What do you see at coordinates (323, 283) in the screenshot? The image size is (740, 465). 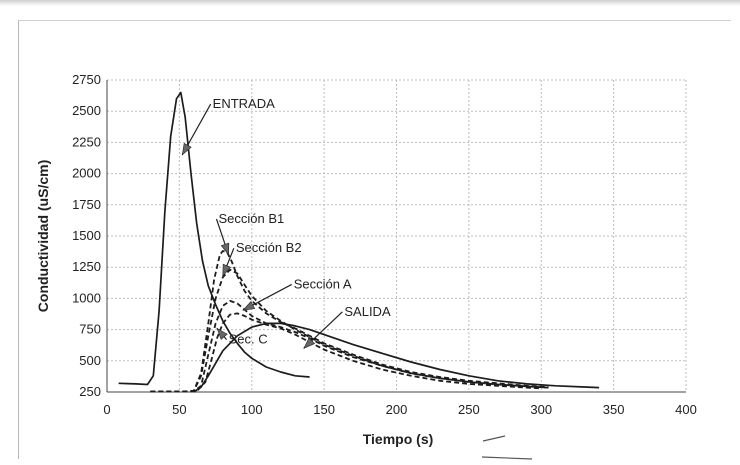 I see `annotation-label: Sección A` at bounding box center [323, 283].